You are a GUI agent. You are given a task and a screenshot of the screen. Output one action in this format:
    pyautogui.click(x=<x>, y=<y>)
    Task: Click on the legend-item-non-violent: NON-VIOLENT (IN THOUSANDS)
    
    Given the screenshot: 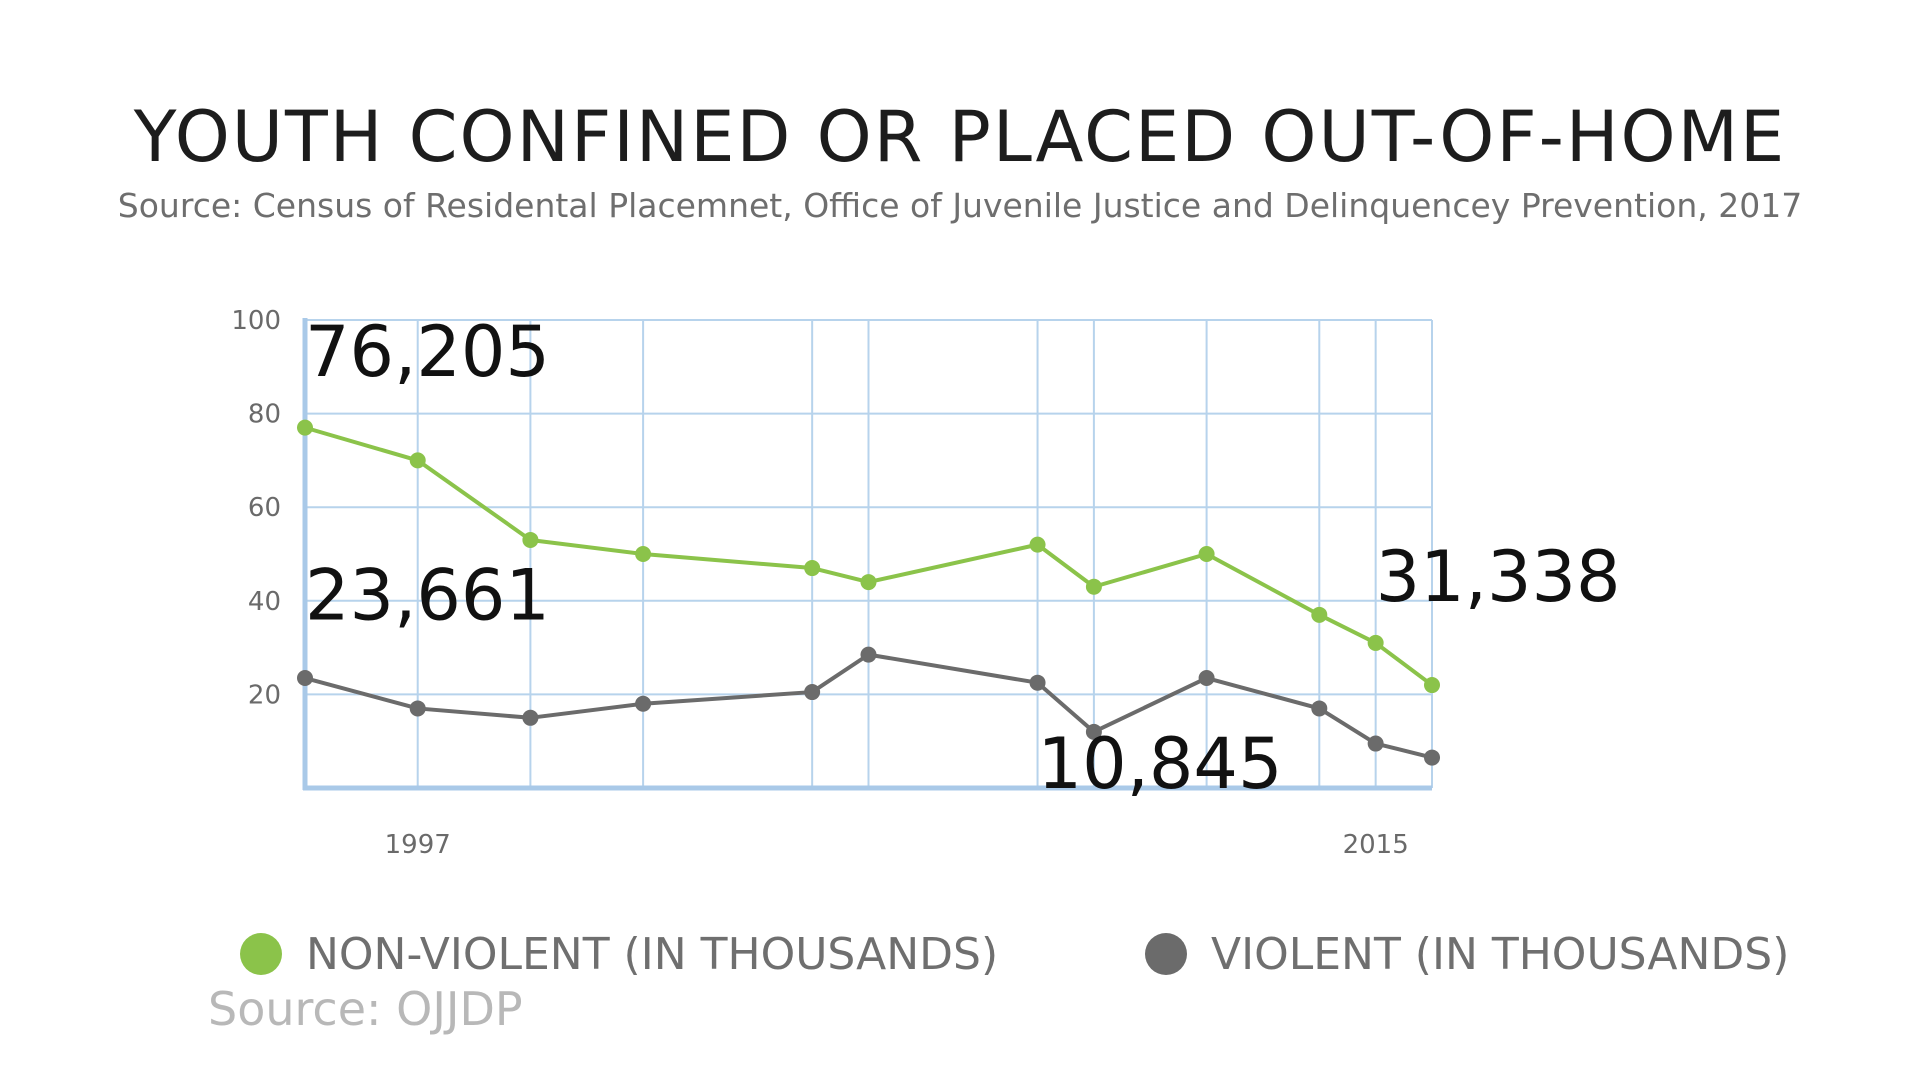 What is the action you would take?
    pyautogui.click(x=619, y=954)
    